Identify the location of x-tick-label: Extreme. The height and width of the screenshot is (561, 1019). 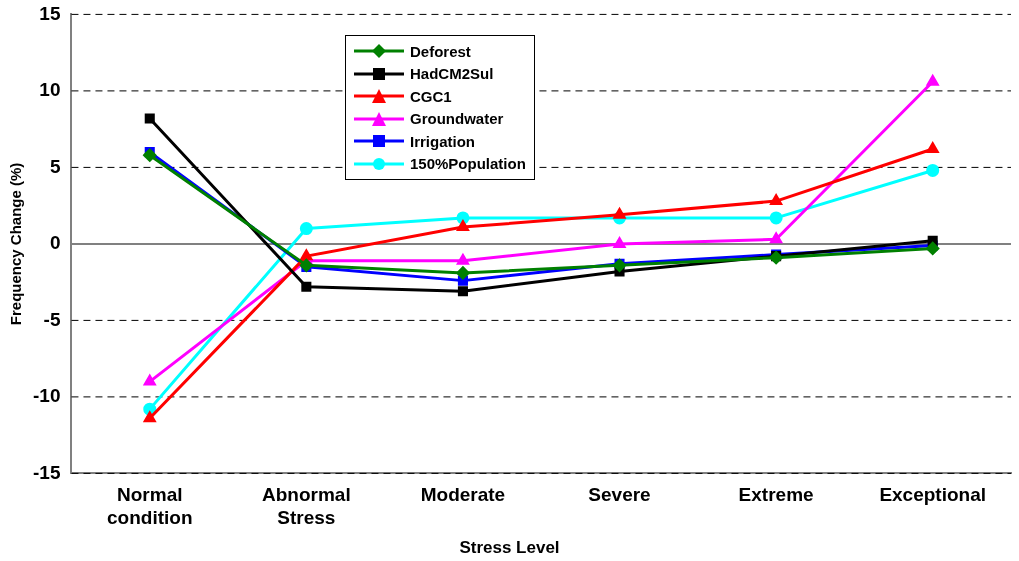
(776, 495).